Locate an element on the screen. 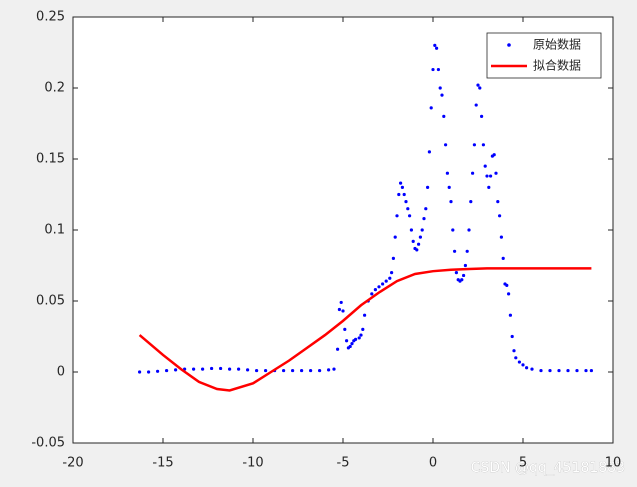 Image resolution: width=637 pixels, height=487 pixels. y-tick-label: 0.05 is located at coordinates (50, 301).